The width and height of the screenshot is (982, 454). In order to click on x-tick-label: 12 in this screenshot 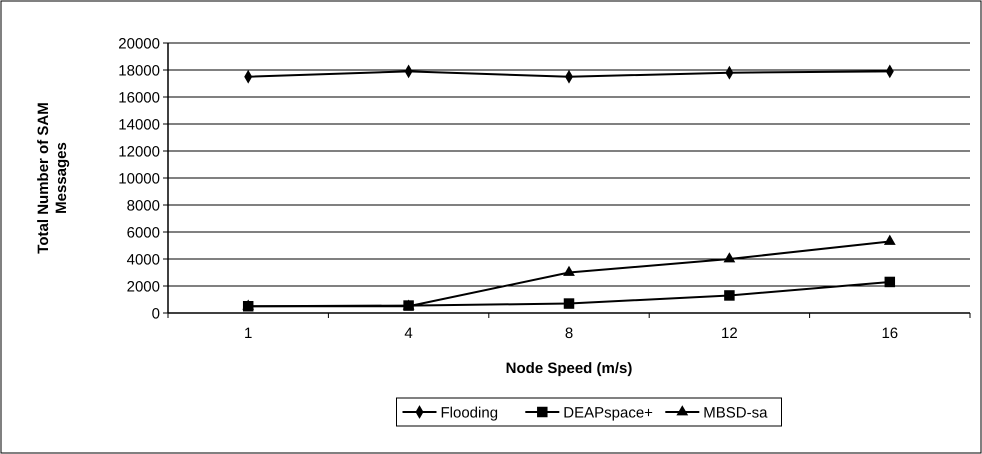, I will do `click(729, 333)`.